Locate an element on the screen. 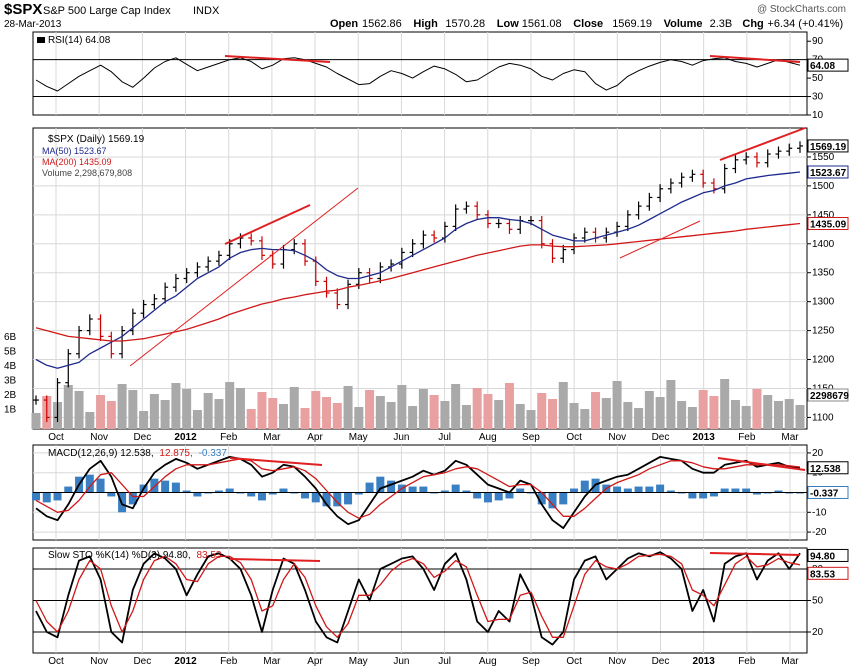 Image resolution: width=850 pixels, height=668 pixels. price-legend-ma200: MA(200) 1435.09 is located at coordinates (77, 162).